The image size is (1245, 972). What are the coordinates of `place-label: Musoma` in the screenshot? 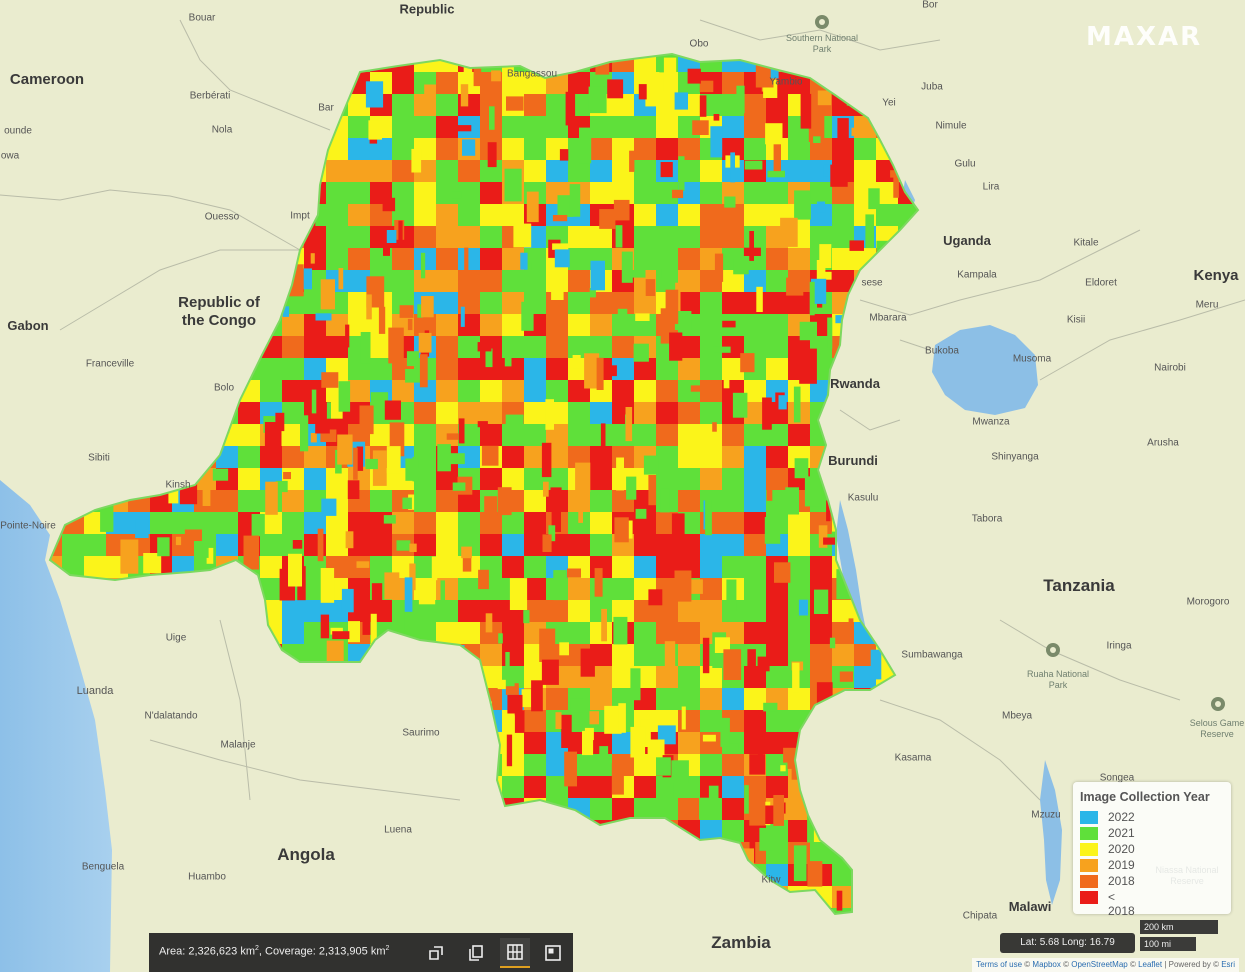 It's located at (1032, 359).